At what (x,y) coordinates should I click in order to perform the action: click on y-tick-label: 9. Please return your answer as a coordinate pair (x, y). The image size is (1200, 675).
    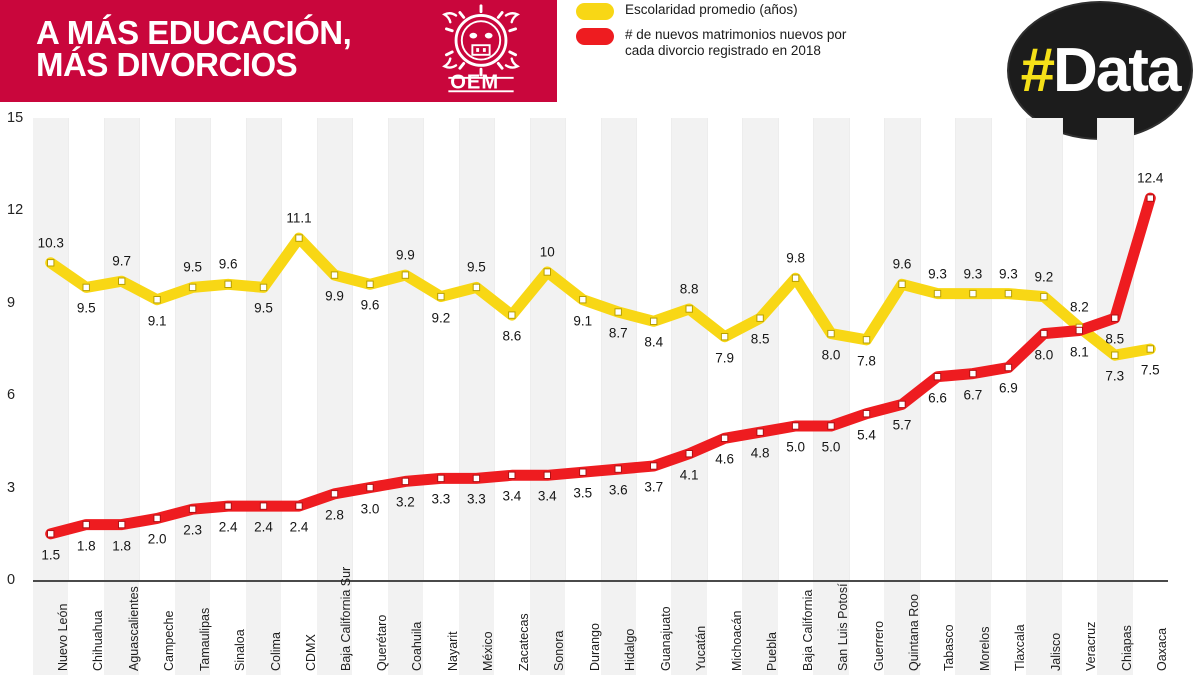
    Looking at the image, I should click on (11, 302).